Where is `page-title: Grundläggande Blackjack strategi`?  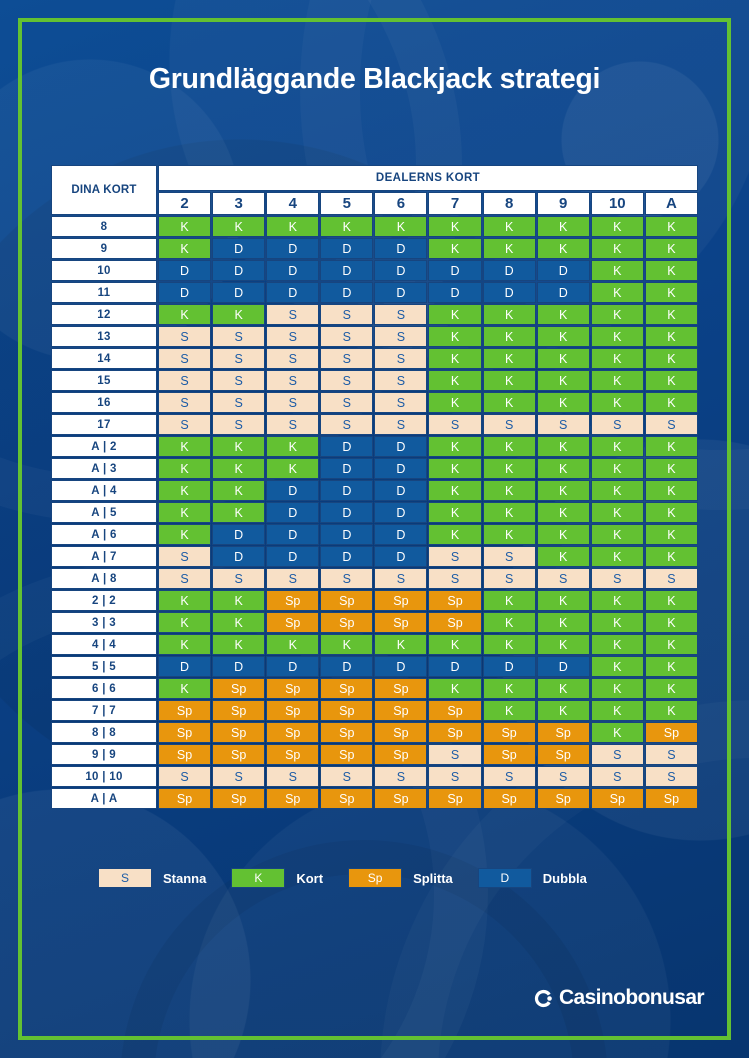
page-title: Grundläggande Blackjack strategi is located at coordinates (374, 79).